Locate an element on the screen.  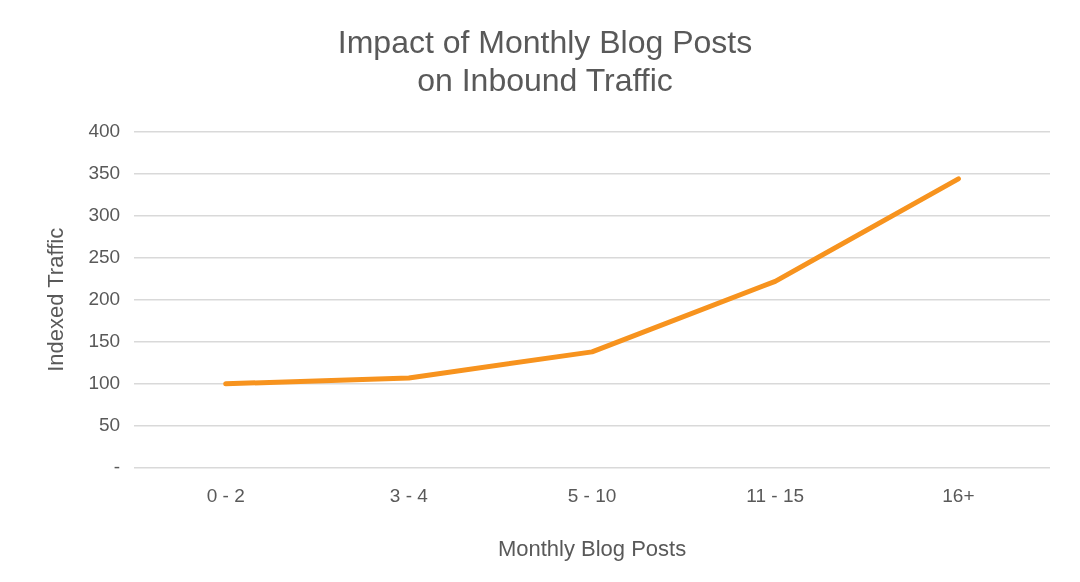
y-tick-label: 300 is located at coordinates (104, 215).